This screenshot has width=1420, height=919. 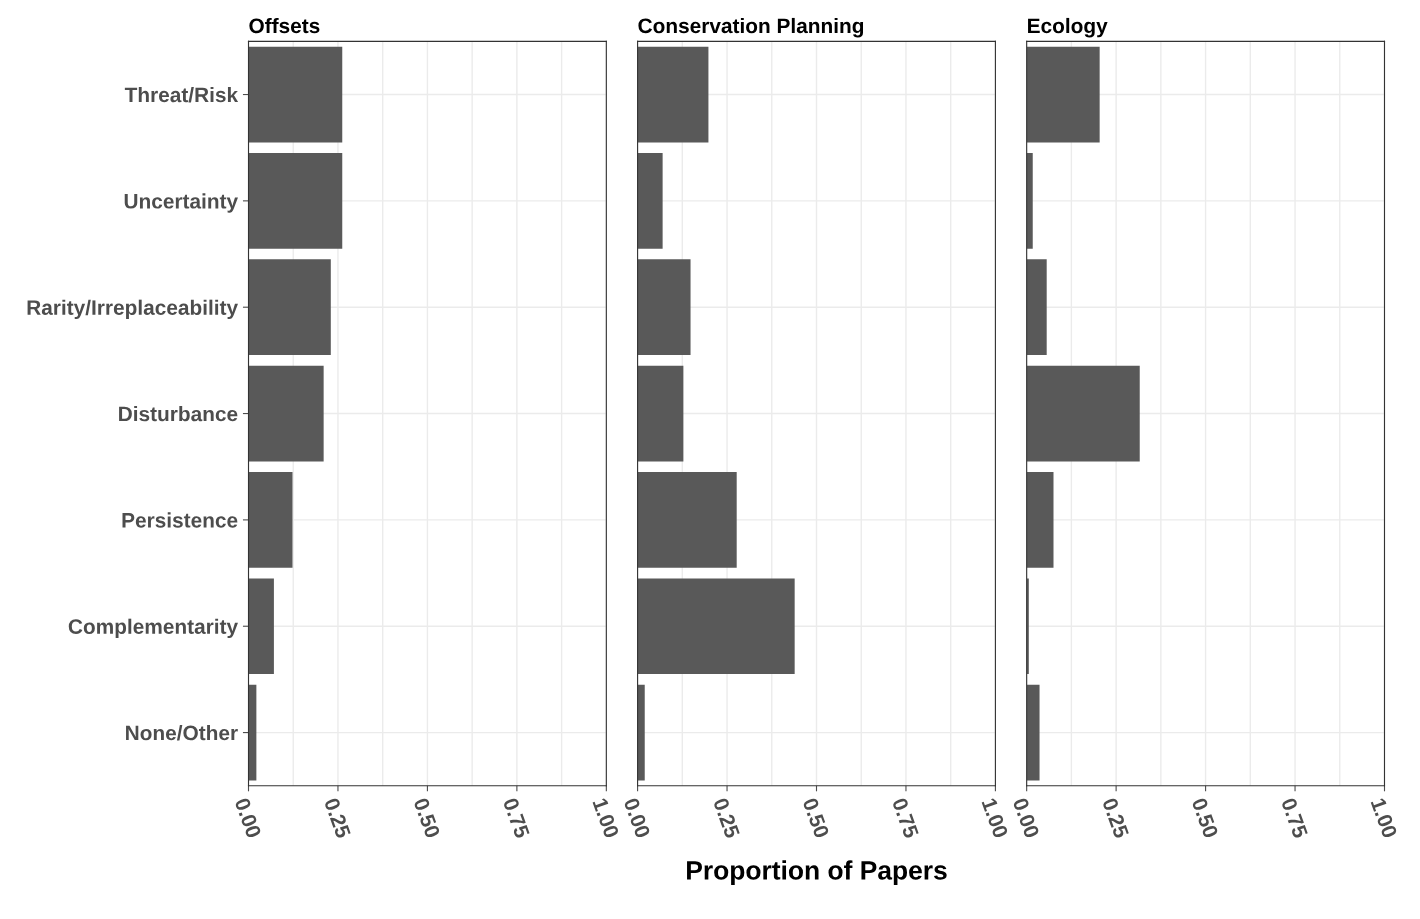 What do you see at coordinates (181, 203) in the screenshot?
I see `y-tick-label: Uncertainty` at bounding box center [181, 203].